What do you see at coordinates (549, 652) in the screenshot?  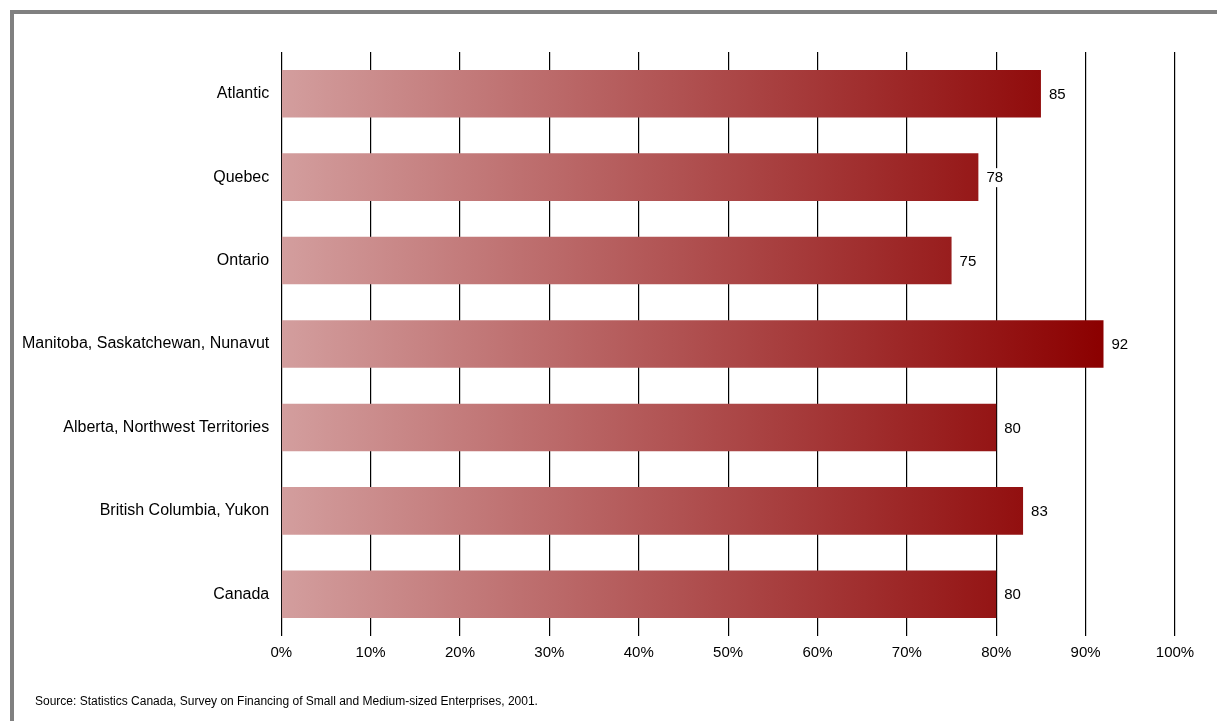 I see `x-tick-label: 30%` at bounding box center [549, 652].